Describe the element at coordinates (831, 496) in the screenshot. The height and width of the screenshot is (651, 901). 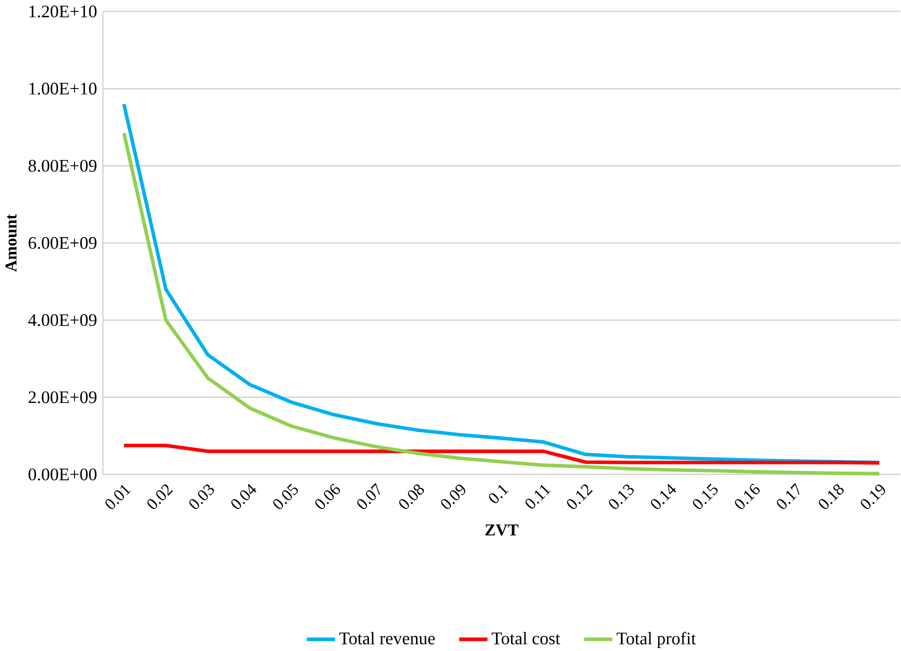
I see `x-tick-label: 0.18` at that location.